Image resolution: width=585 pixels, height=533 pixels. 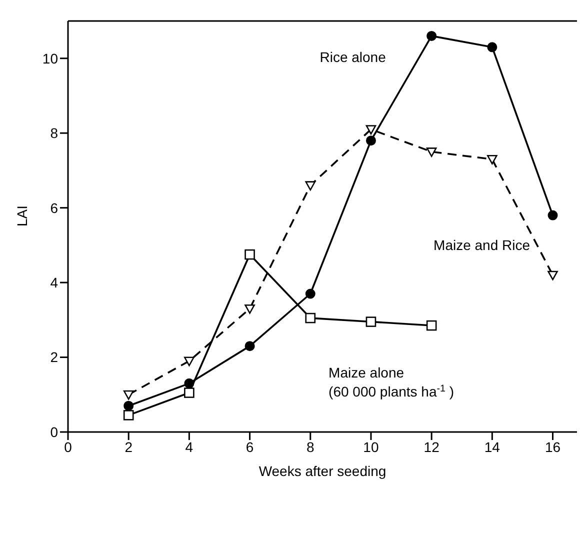 What do you see at coordinates (482, 245) in the screenshot?
I see `series-label: Maize and Rice` at bounding box center [482, 245].